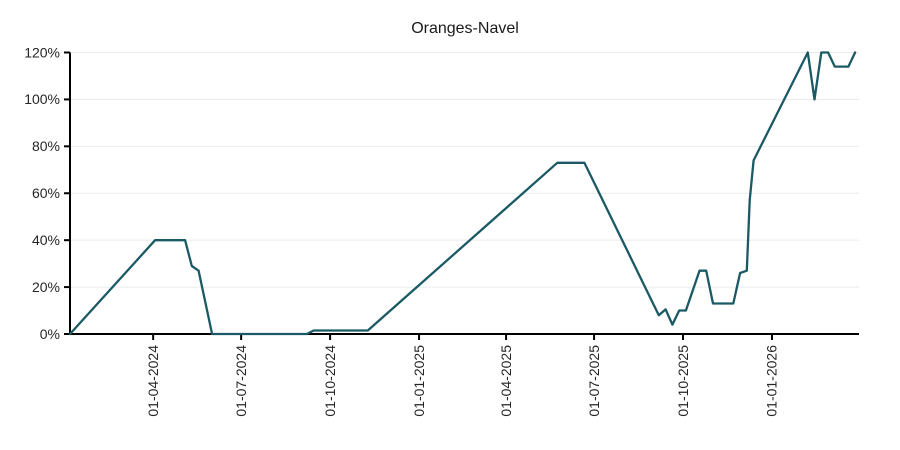 The image size is (900, 450). I want to click on x-tick-label: 01-01-2025, so click(419, 381).